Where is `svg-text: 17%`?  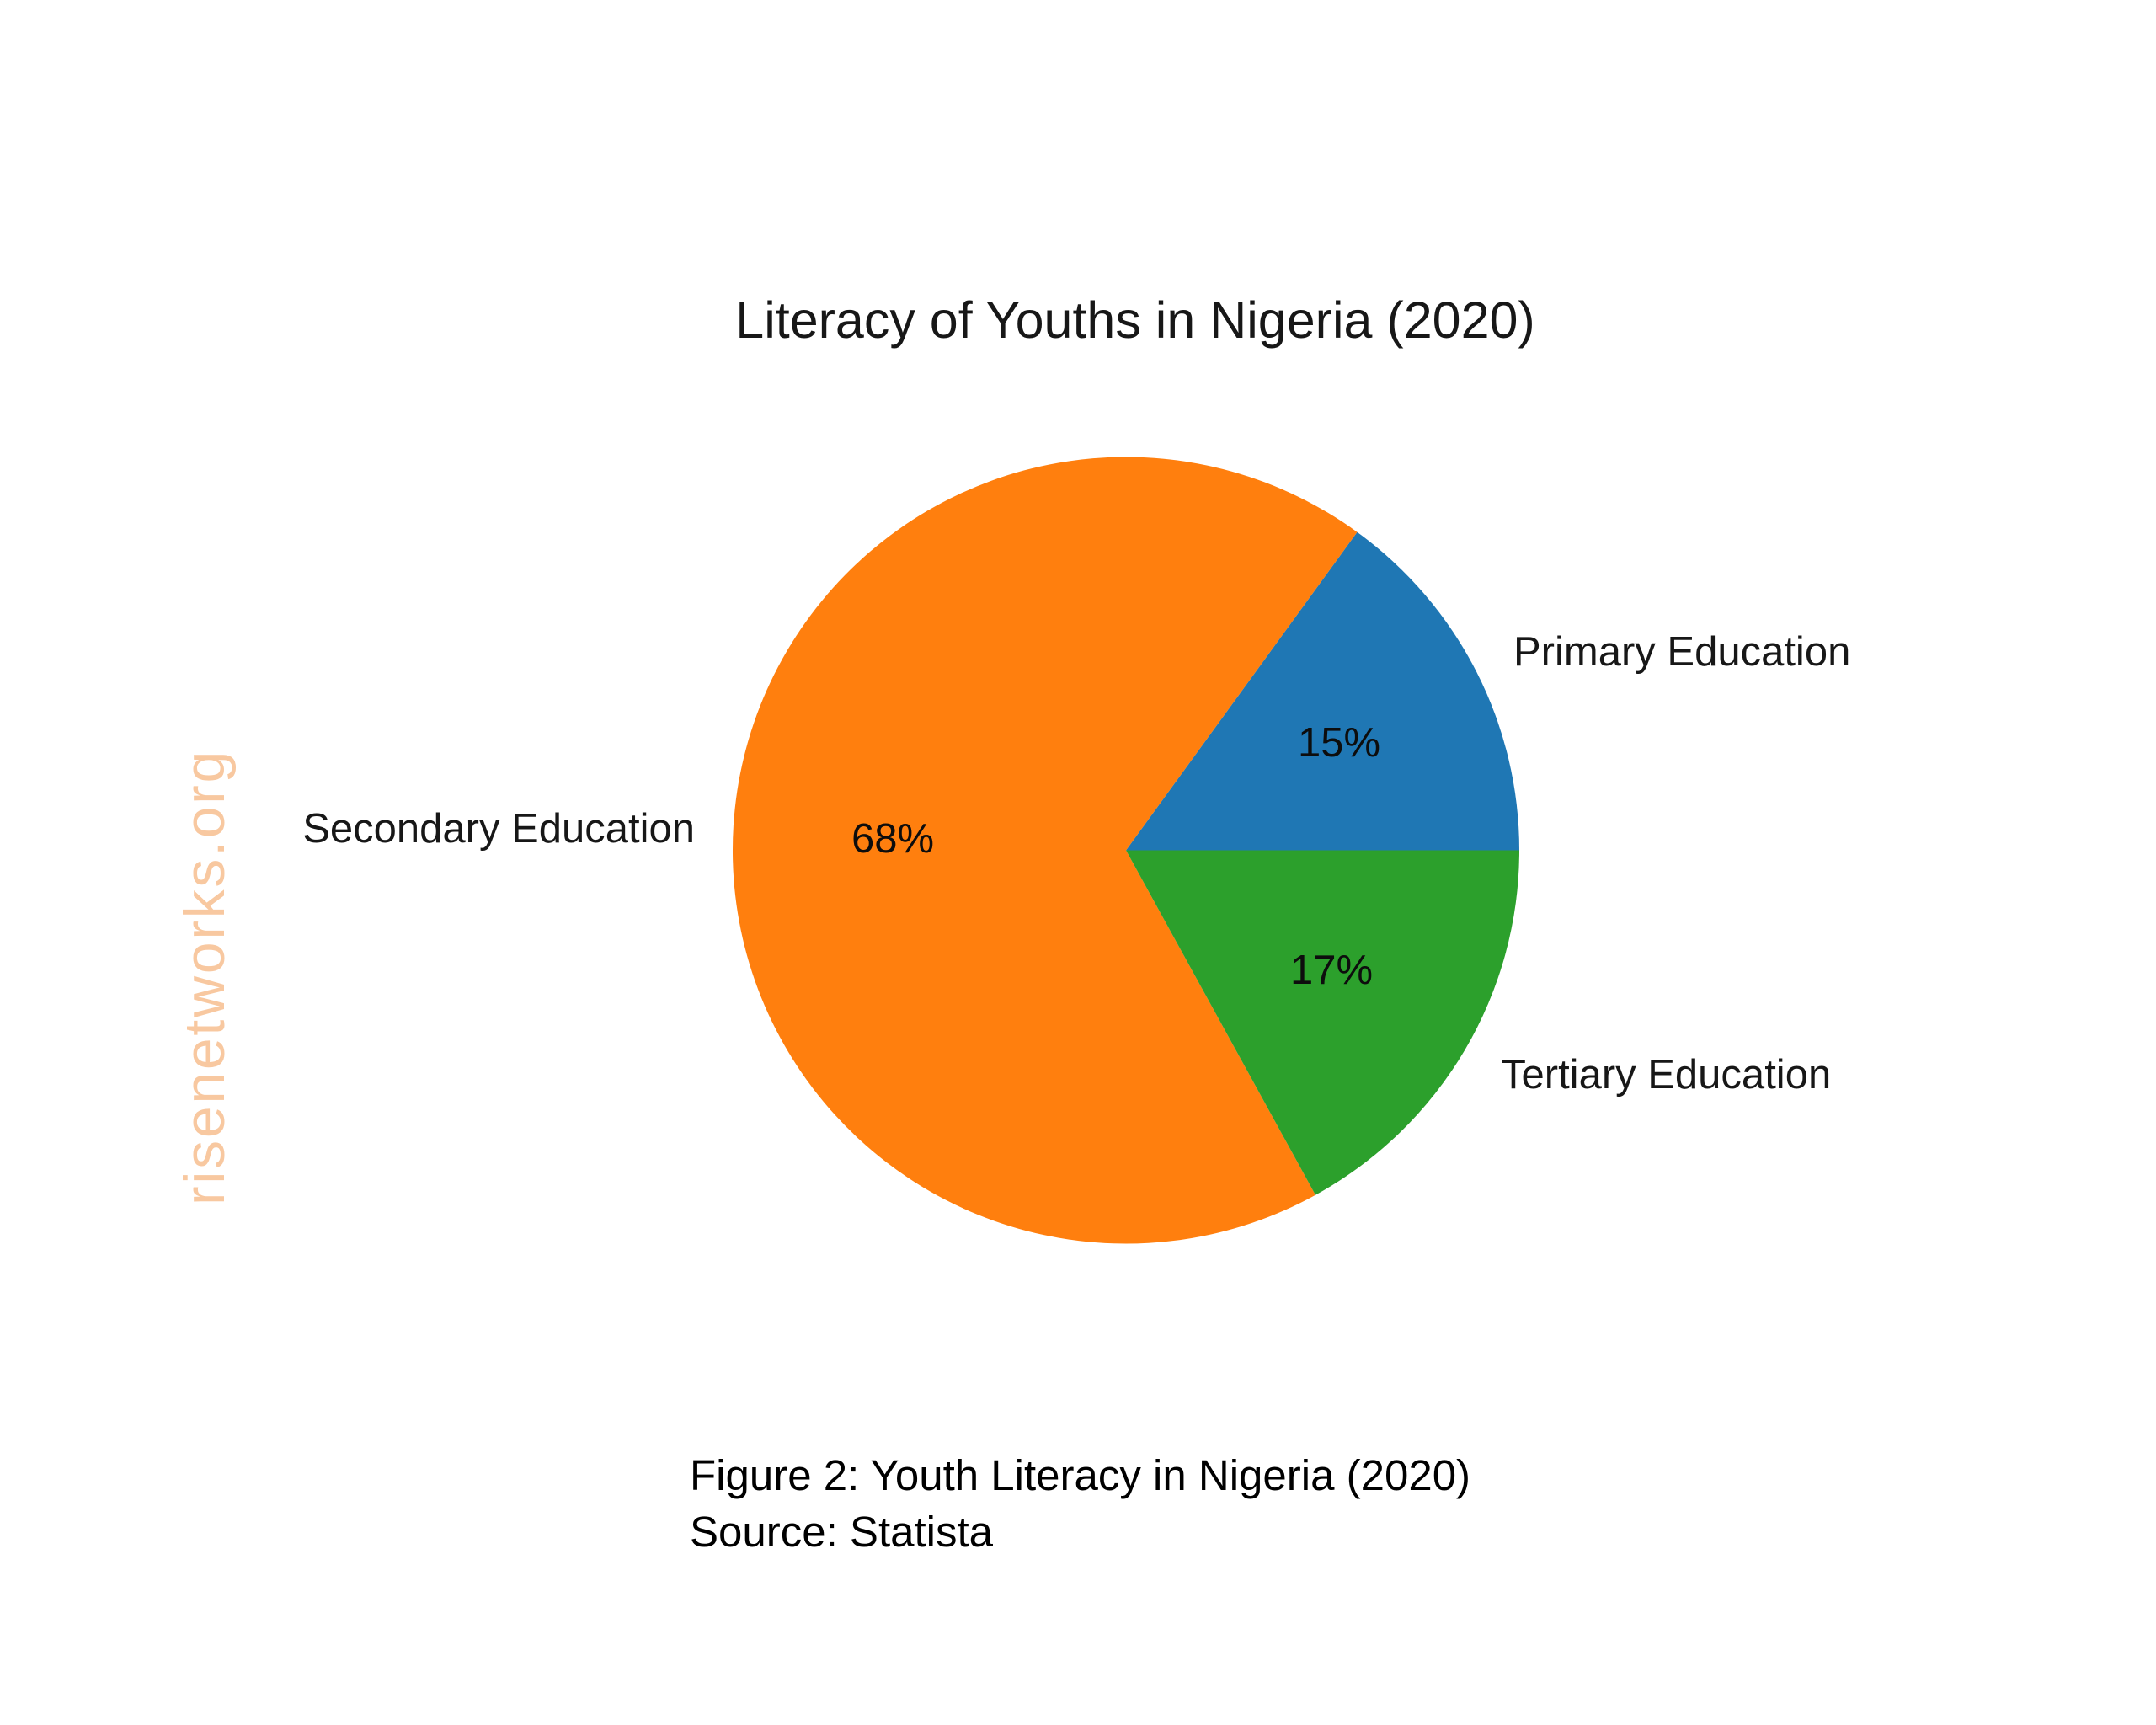 svg-text: 17% is located at coordinates (1331, 970).